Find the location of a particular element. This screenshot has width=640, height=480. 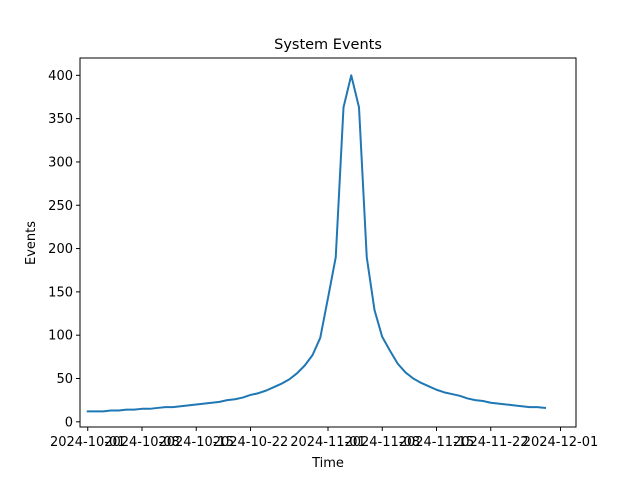

y-tick-label: 0 is located at coordinates (69, 422).